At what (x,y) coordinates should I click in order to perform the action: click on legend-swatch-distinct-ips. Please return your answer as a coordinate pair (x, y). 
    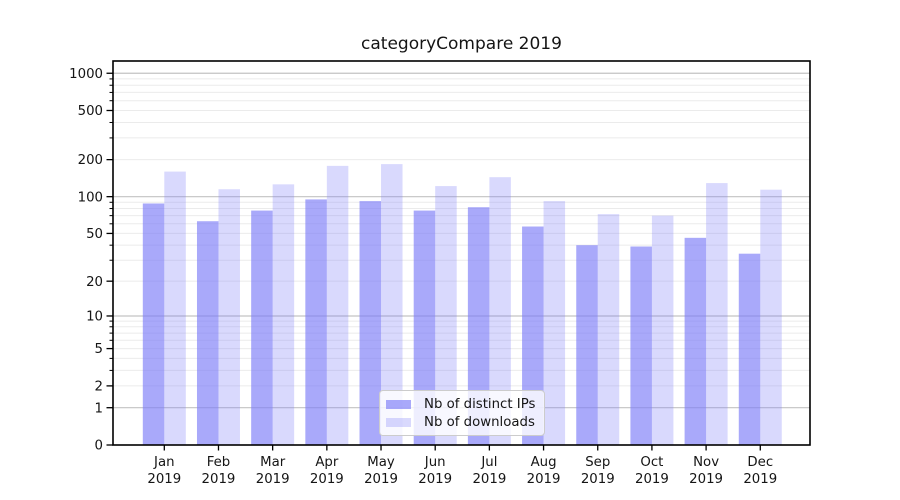
    Looking at the image, I should click on (398, 404).